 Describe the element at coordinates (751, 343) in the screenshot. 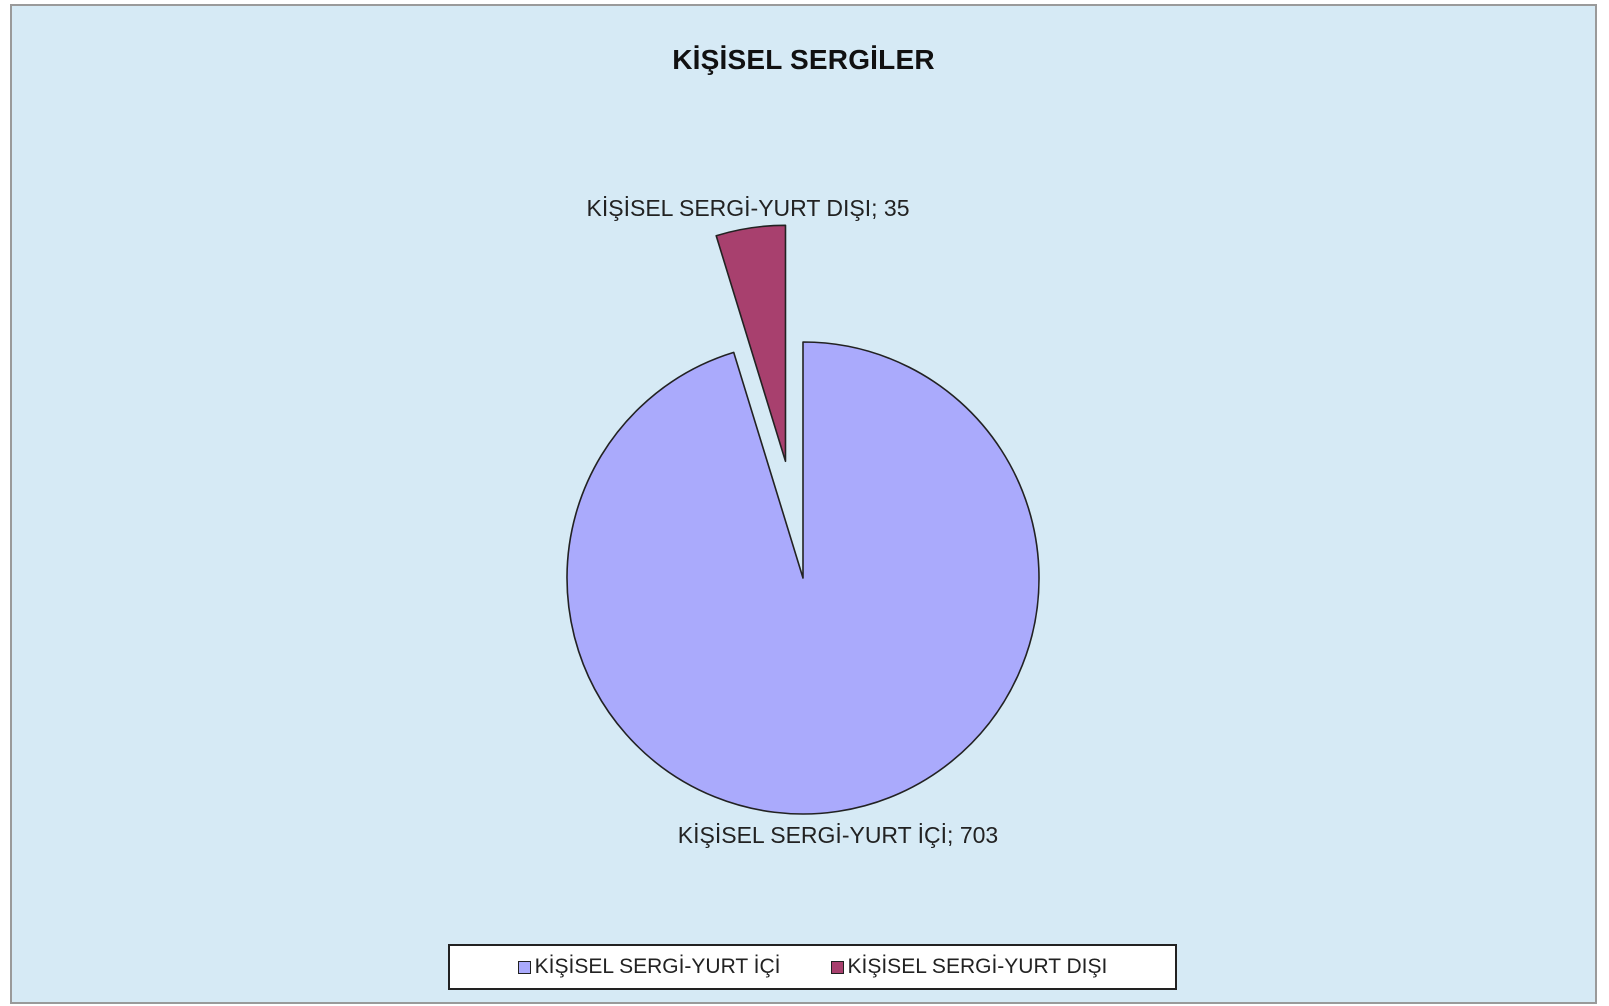

I see `pie-slice-yurt-disi` at that location.